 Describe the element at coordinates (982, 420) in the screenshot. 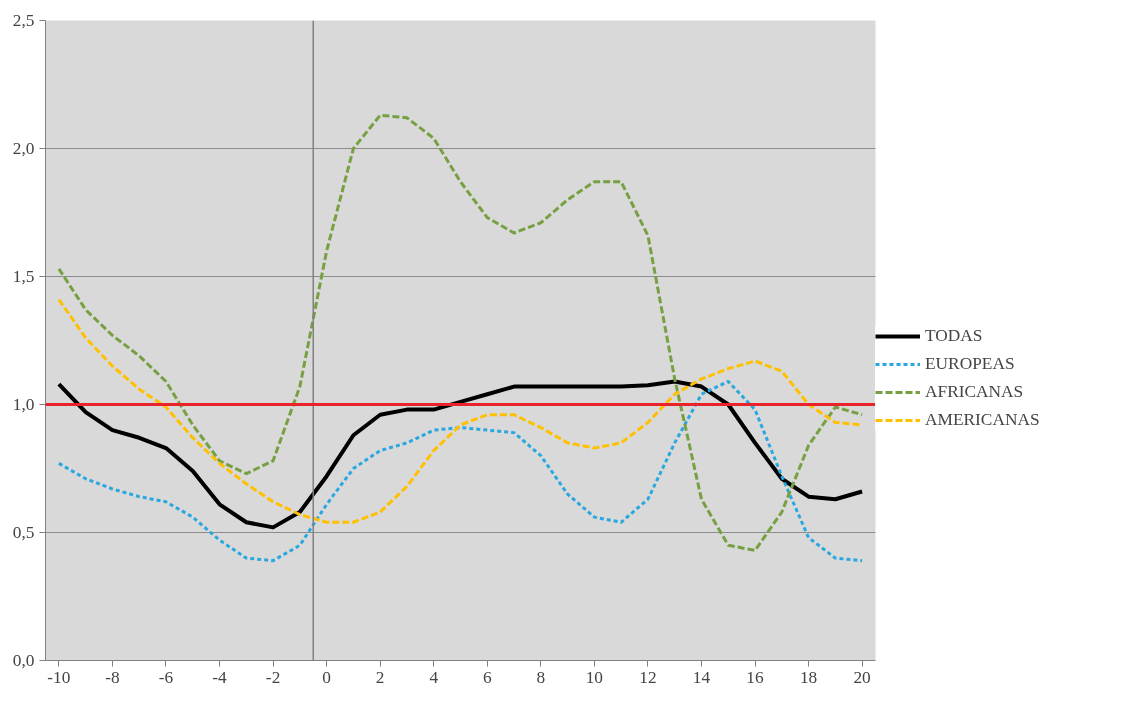

I see `legend-label: AMERICANAS` at that location.